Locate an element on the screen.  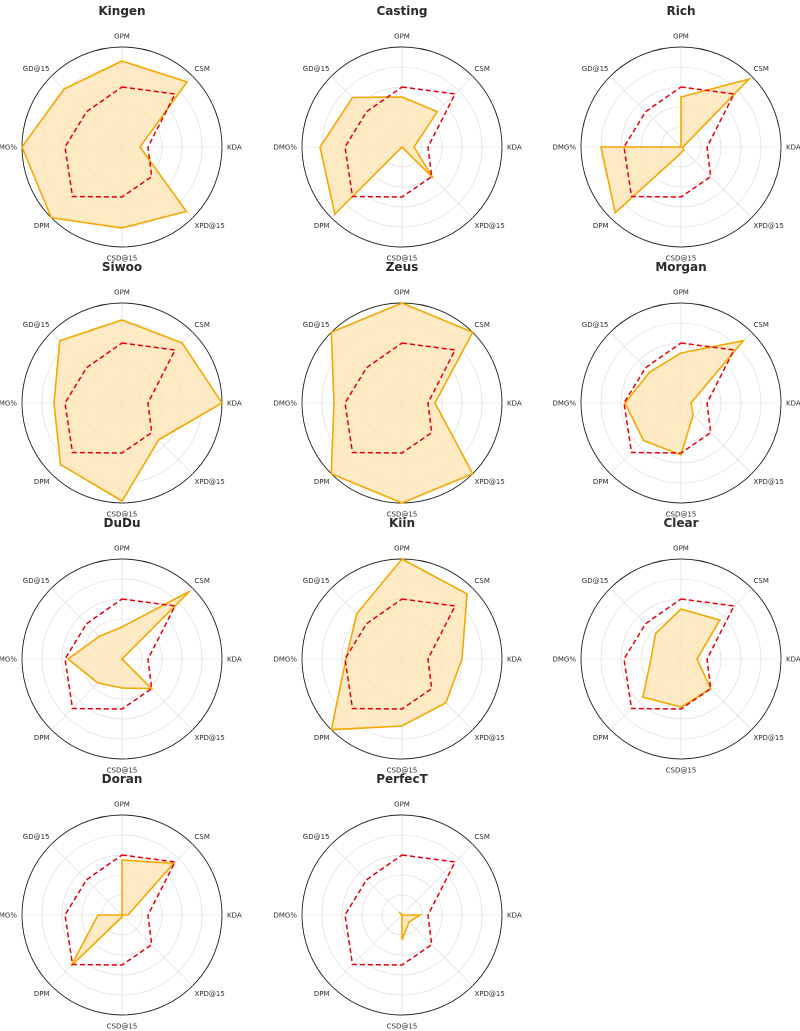
player-area-doran is located at coordinates (123, 913).